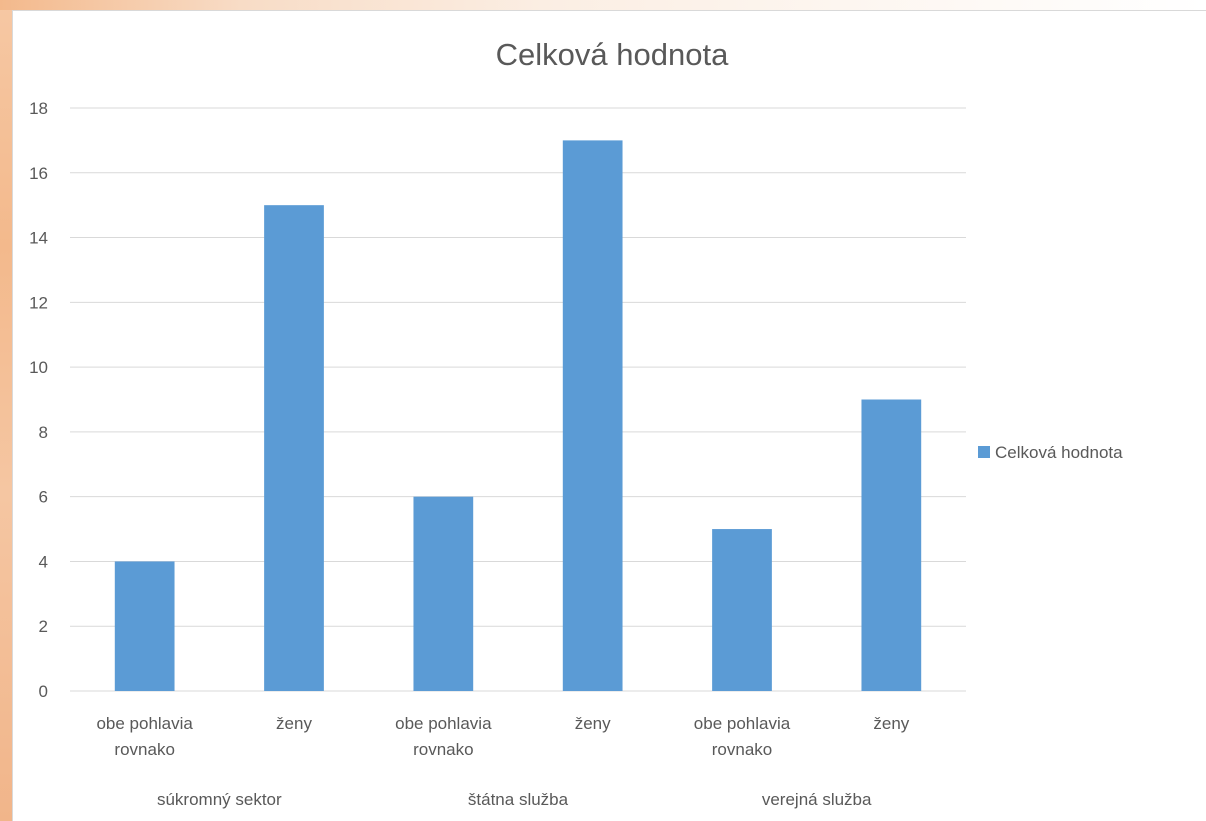 This screenshot has height=821, width=1206. Describe the element at coordinates (43, 432) in the screenshot. I see `y-tick-label: 8` at that location.